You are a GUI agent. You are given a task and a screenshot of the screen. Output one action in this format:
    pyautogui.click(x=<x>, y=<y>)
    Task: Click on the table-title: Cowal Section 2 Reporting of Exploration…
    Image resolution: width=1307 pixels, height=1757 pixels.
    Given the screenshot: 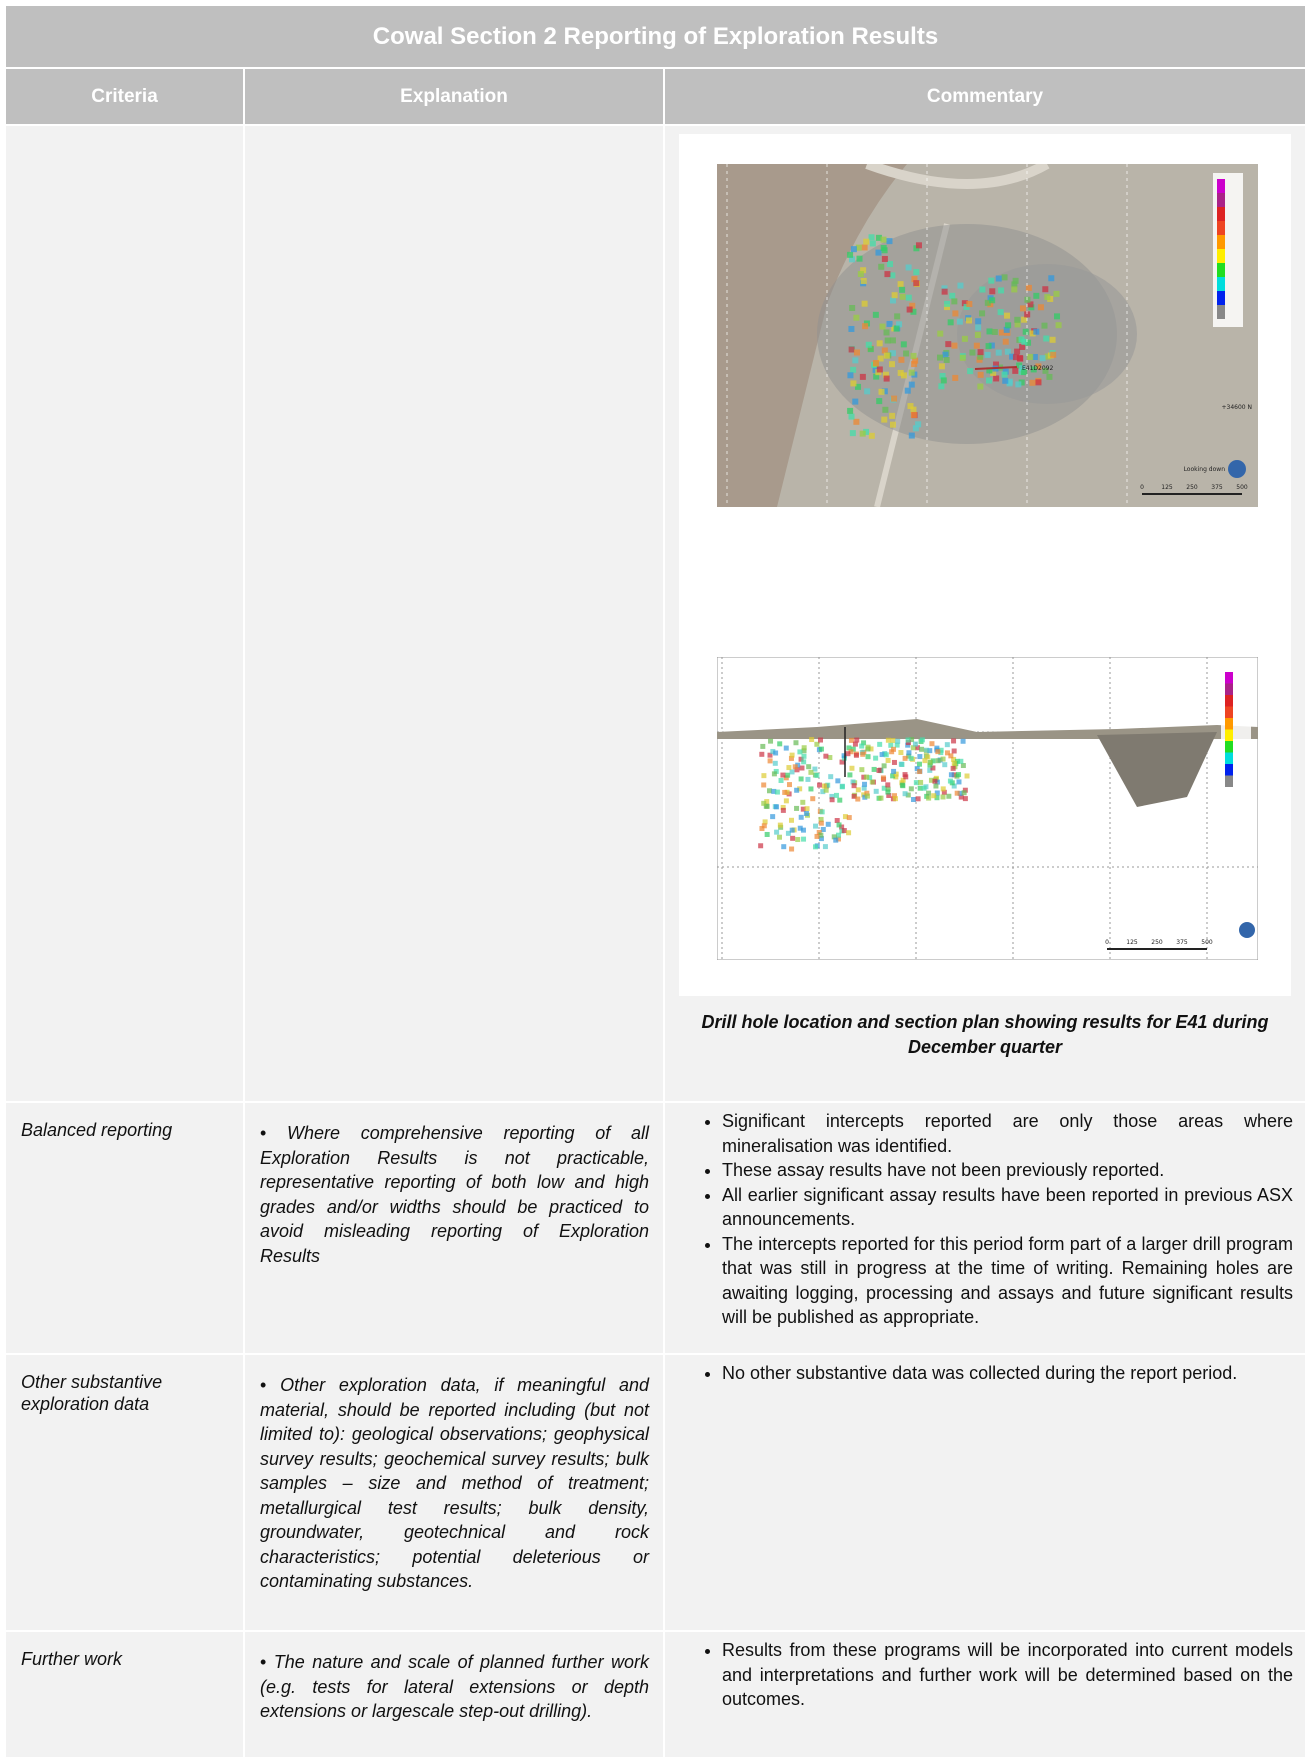 What is the action you would take?
    pyautogui.click(x=655, y=36)
    